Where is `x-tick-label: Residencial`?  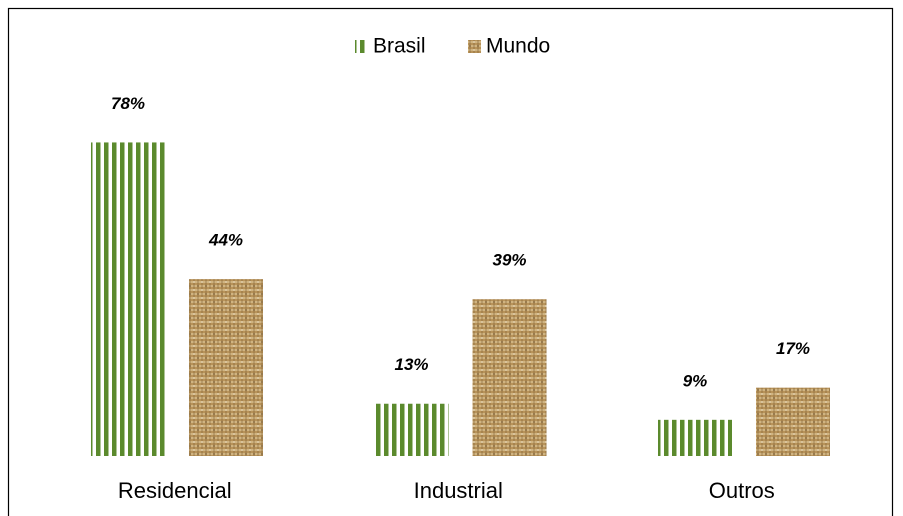
x-tick-label: Residencial is located at coordinates (175, 490).